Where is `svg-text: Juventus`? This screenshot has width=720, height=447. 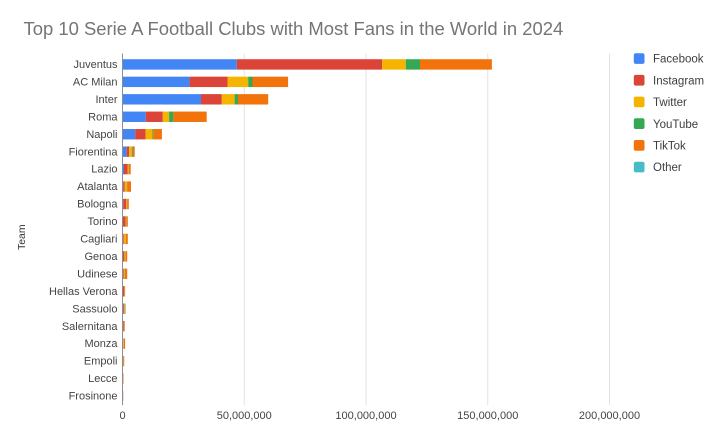
svg-text: Juventus is located at coordinates (95, 65).